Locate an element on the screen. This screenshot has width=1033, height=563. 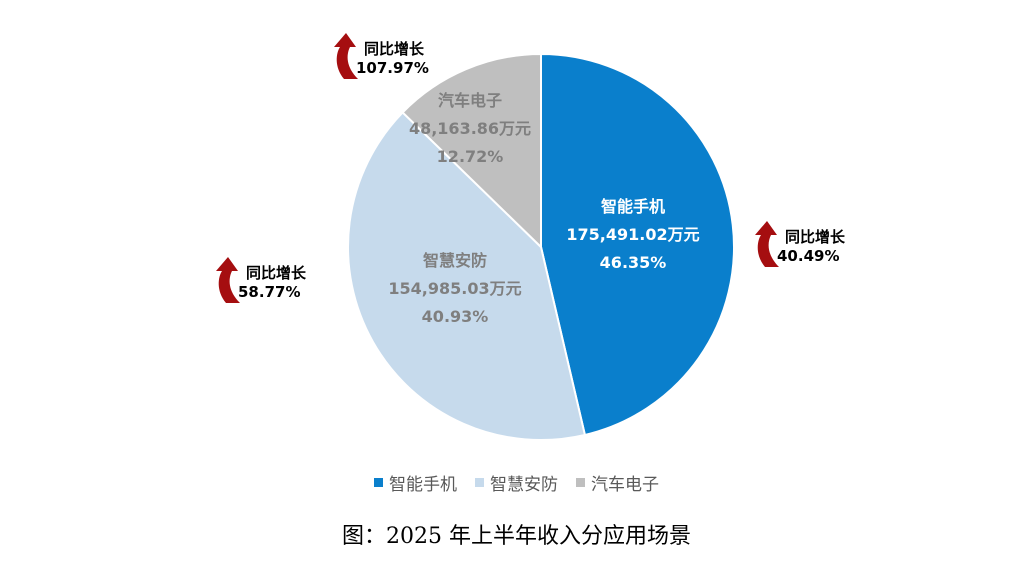
slice-auto-electronics-value-label: 48,163.86万元 is located at coordinates (470, 128).